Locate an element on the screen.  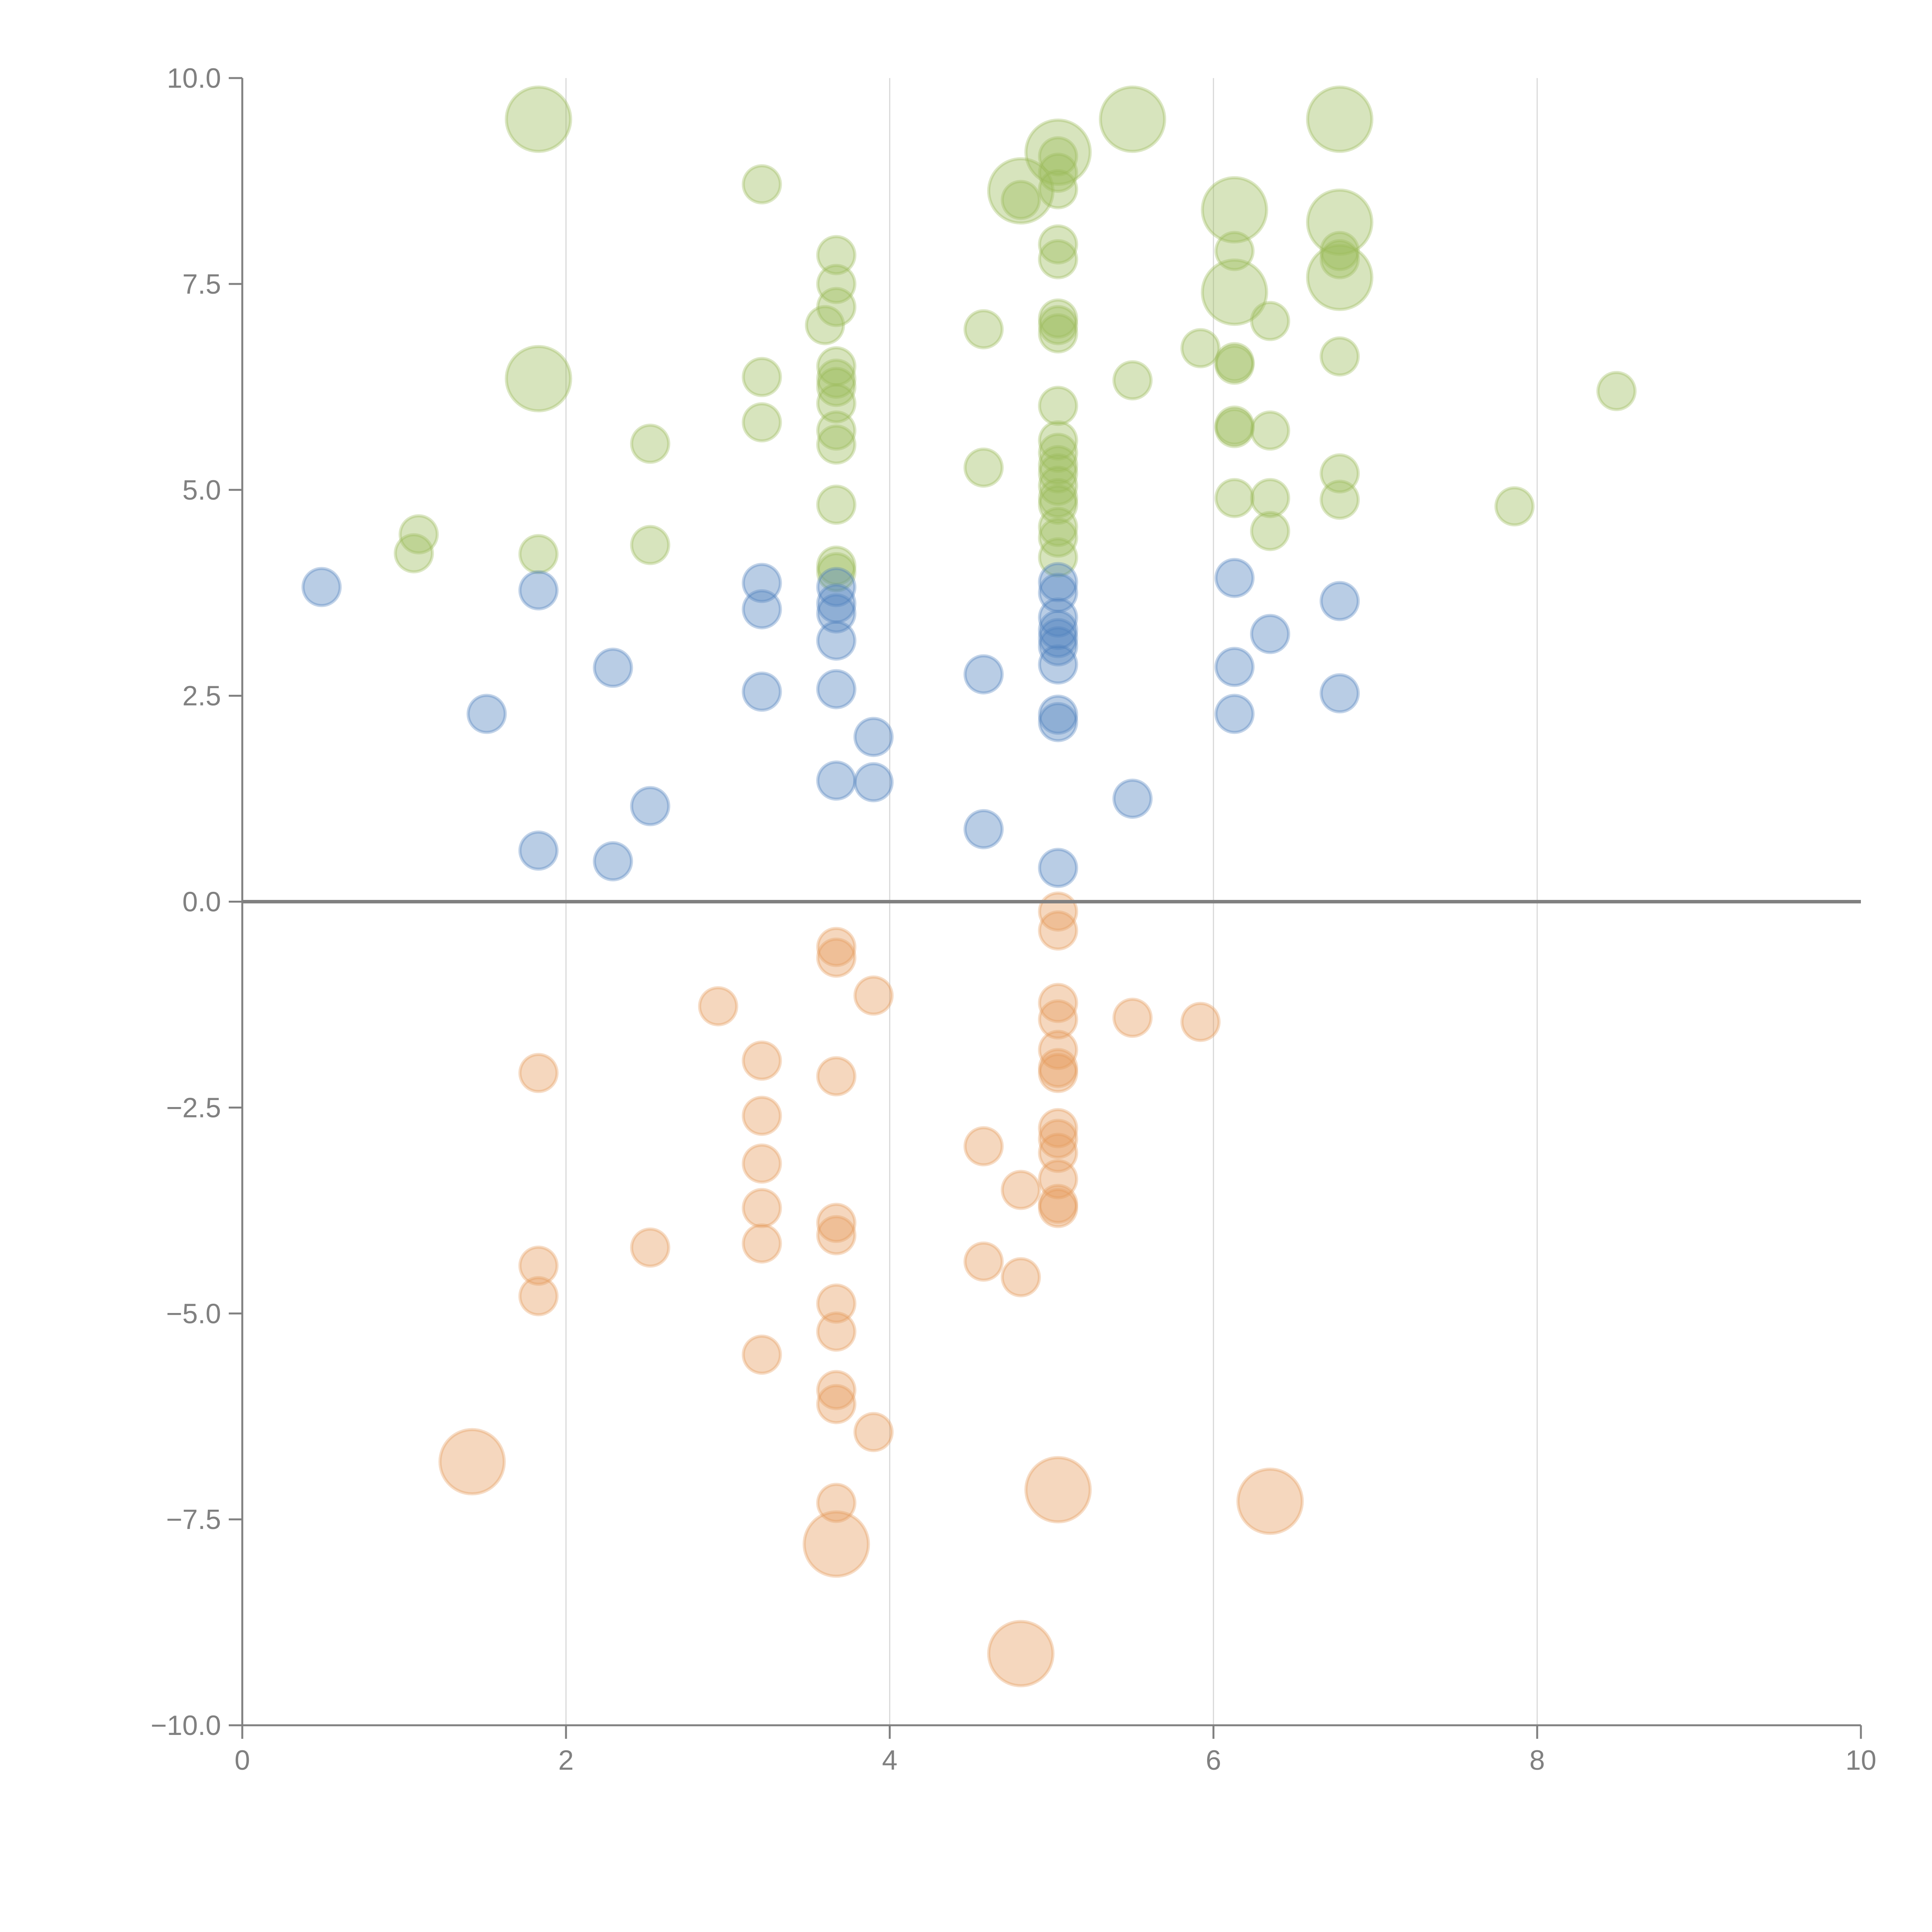
x-tick-label: 0 is located at coordinates (243, 1760).